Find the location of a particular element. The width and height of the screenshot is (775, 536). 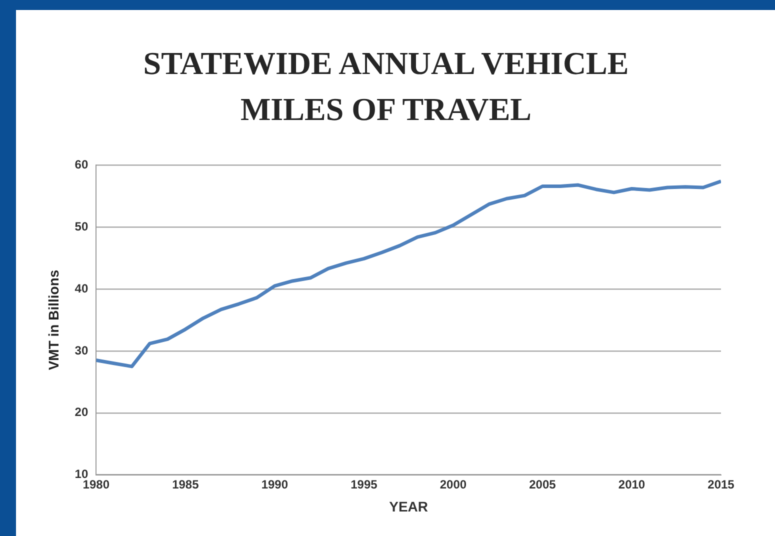

y-tick-label: 30 is located at coordinates (81, 350).